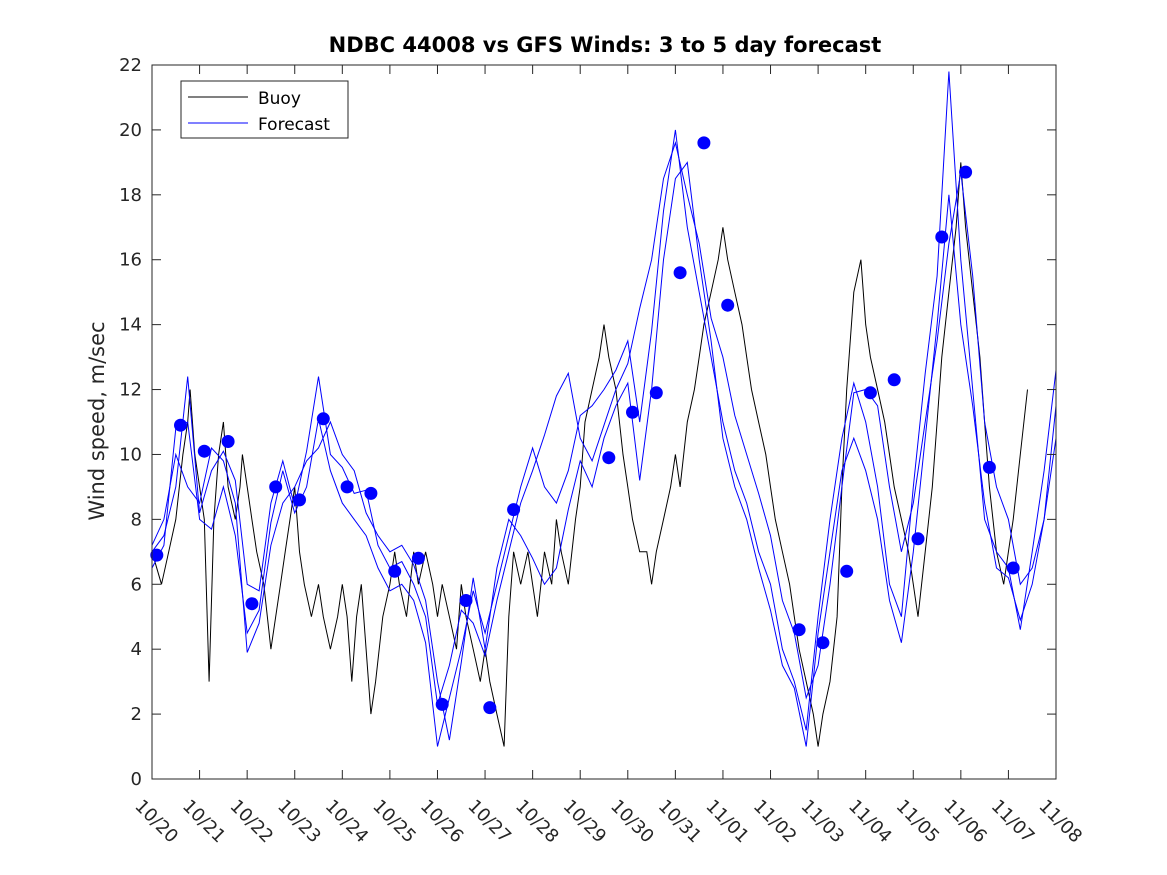 The width and height of the screenshot is (1167, 875). I want to click on y-tick-label: 8, so click(136, 519).